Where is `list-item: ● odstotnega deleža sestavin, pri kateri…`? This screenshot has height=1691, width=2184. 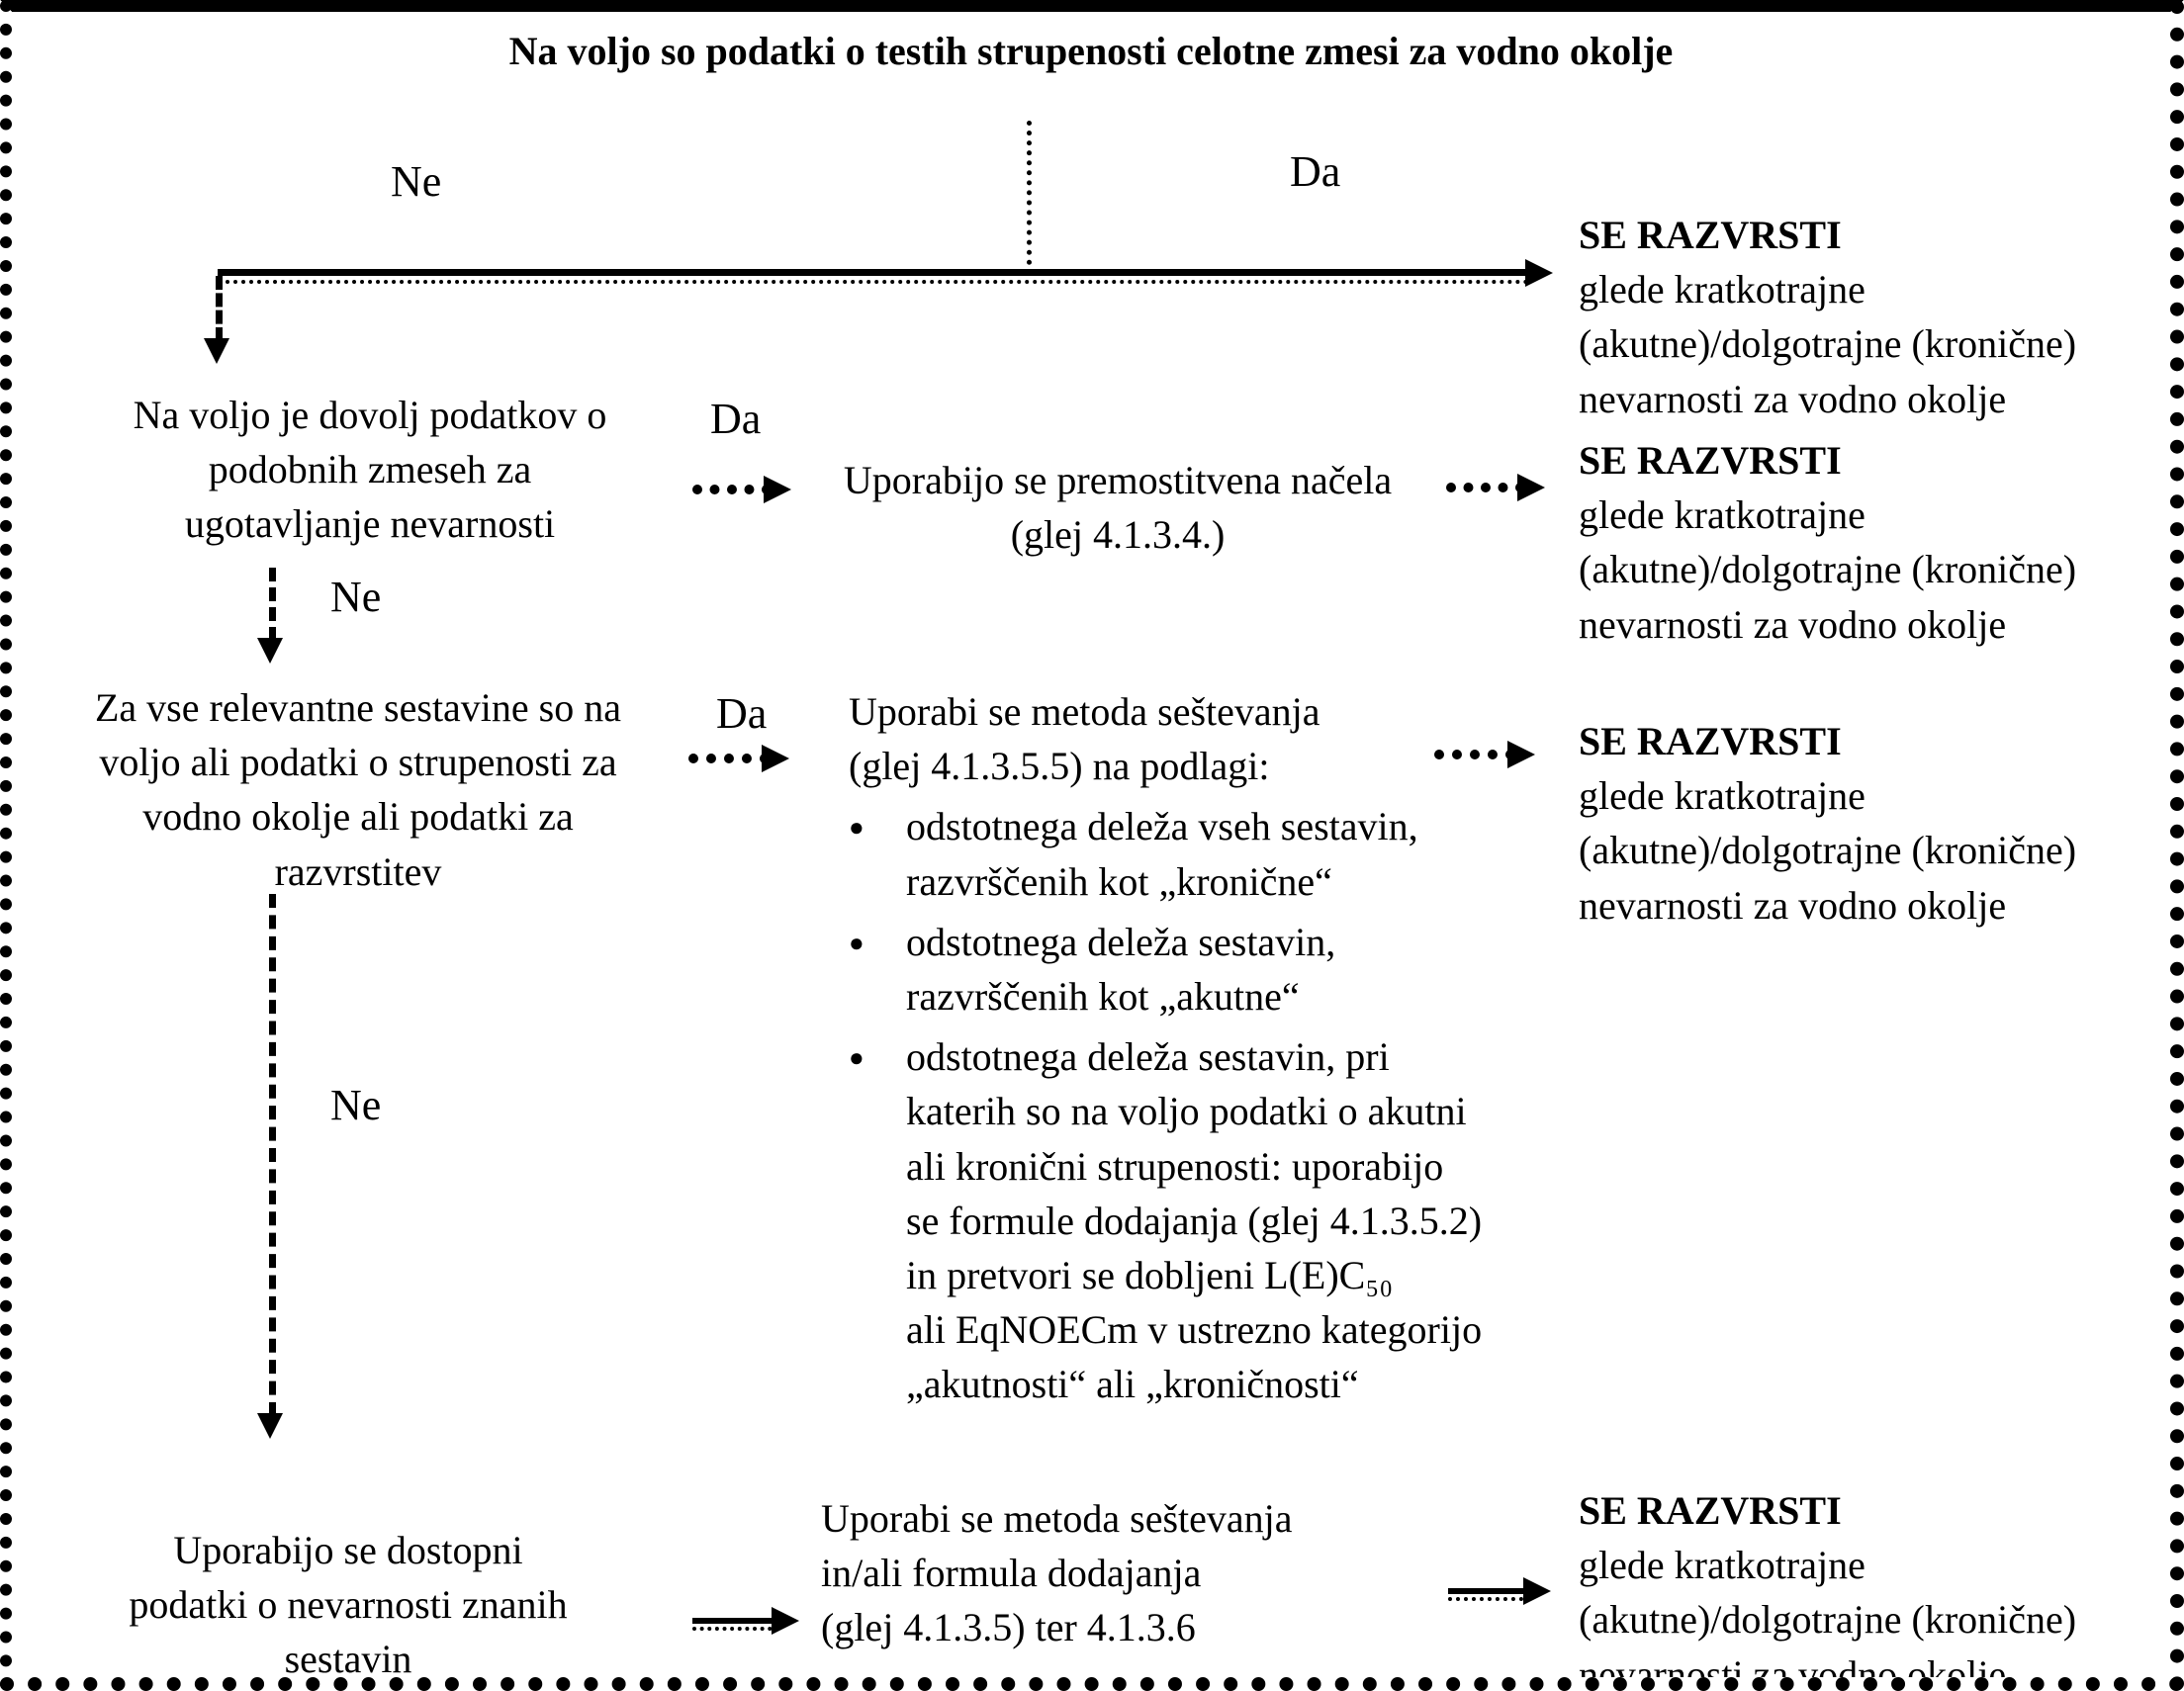 list-item: ● odstotnega deleža sestavin, pri kateri… is located at coordinates (1195, 1220).